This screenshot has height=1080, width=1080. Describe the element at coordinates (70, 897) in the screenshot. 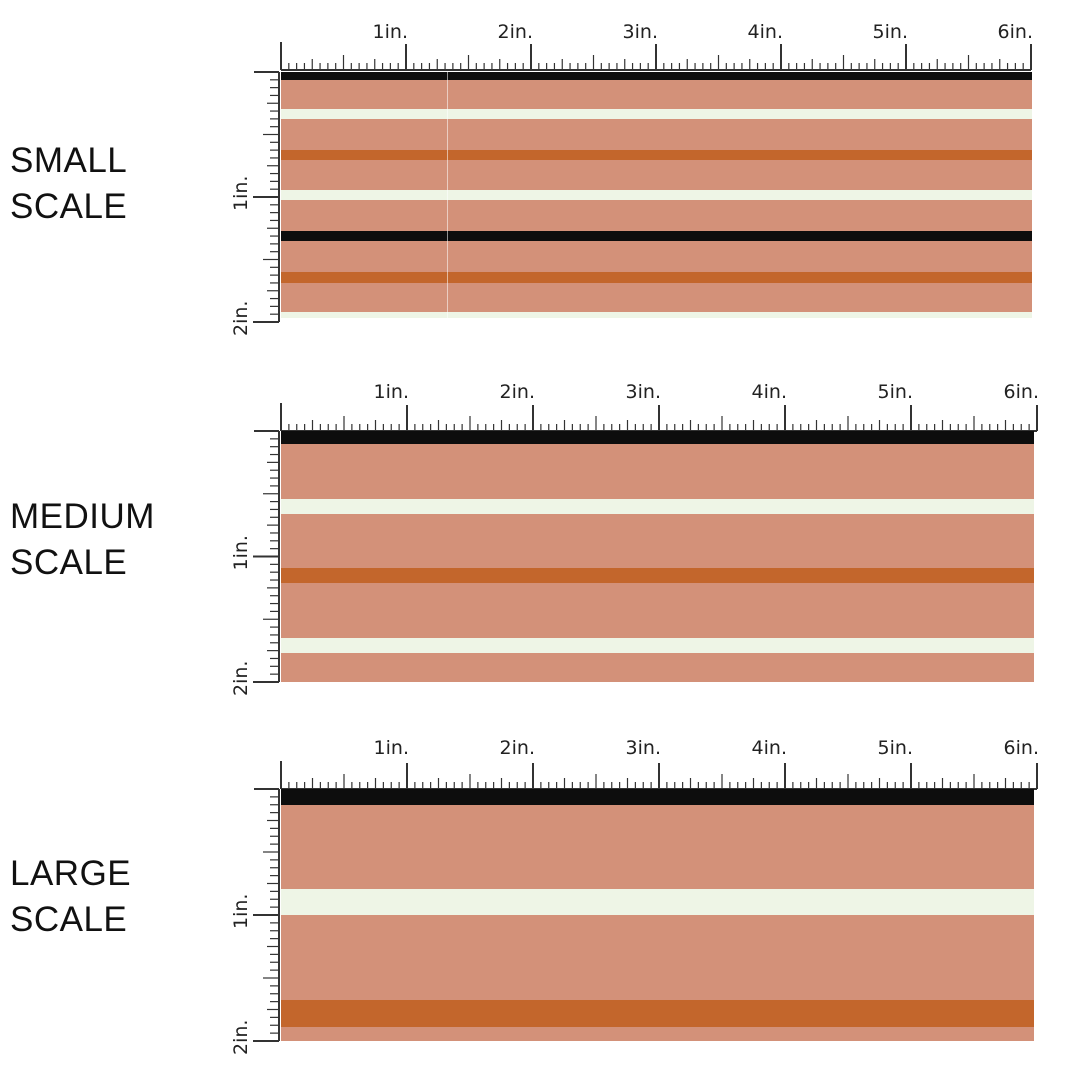

I see `scale-label: LARGE SCALE` at that location.